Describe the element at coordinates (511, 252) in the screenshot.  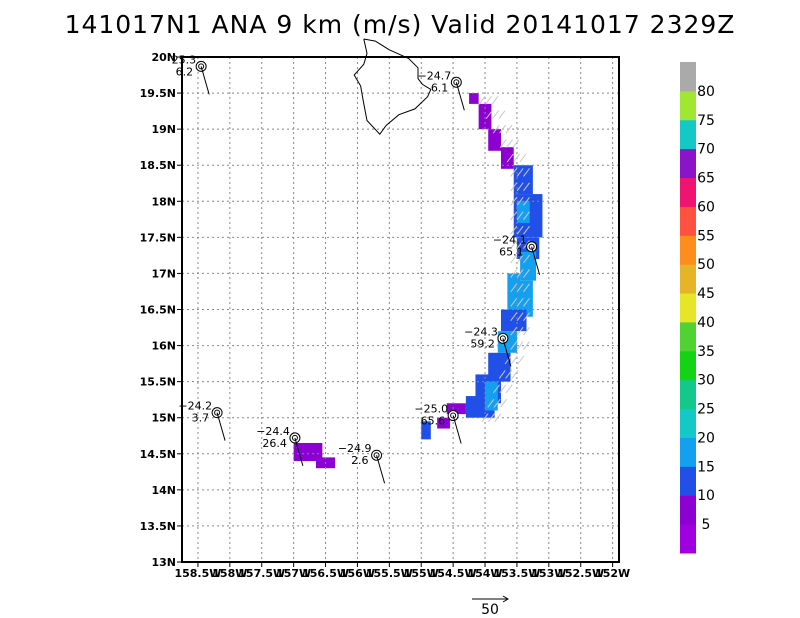
I see `station-speed-label: 65.1` at that location.